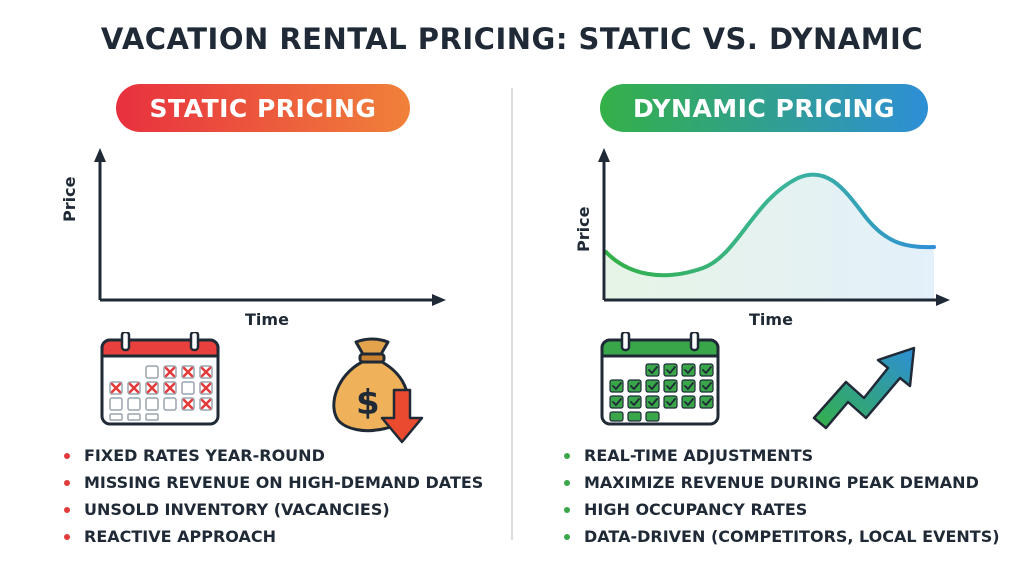 The height and width of the screenshot is (572, 1024). I want to click on up-trend-arrow-icon, so click(866, 389).